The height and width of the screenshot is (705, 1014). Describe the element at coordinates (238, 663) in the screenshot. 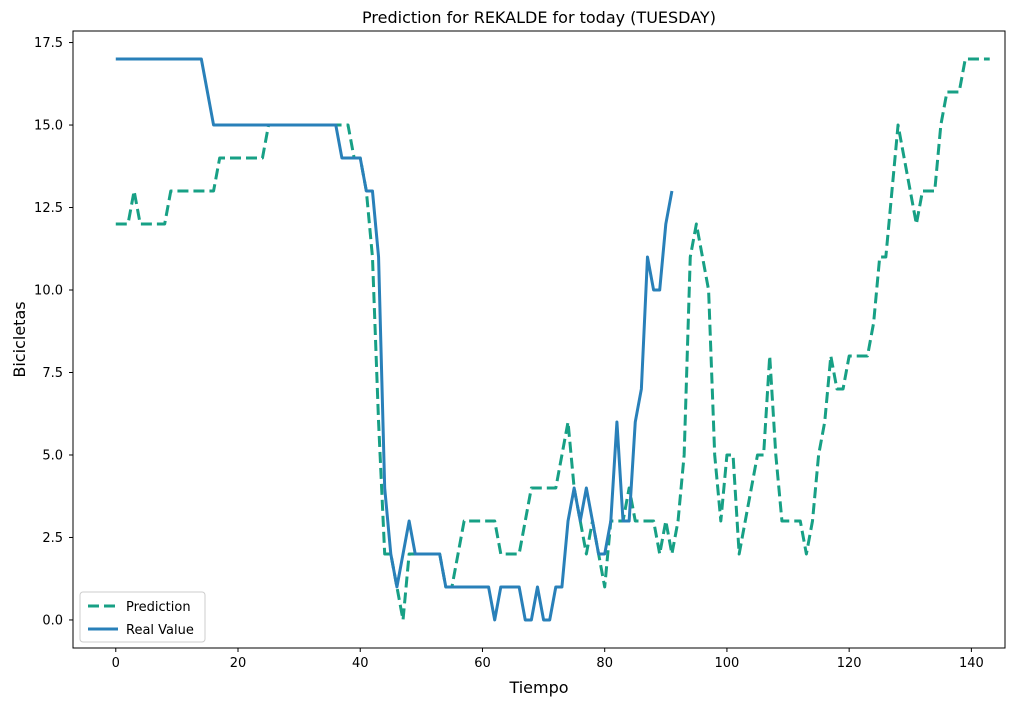

I see `x-tick-label: 20` at that location.